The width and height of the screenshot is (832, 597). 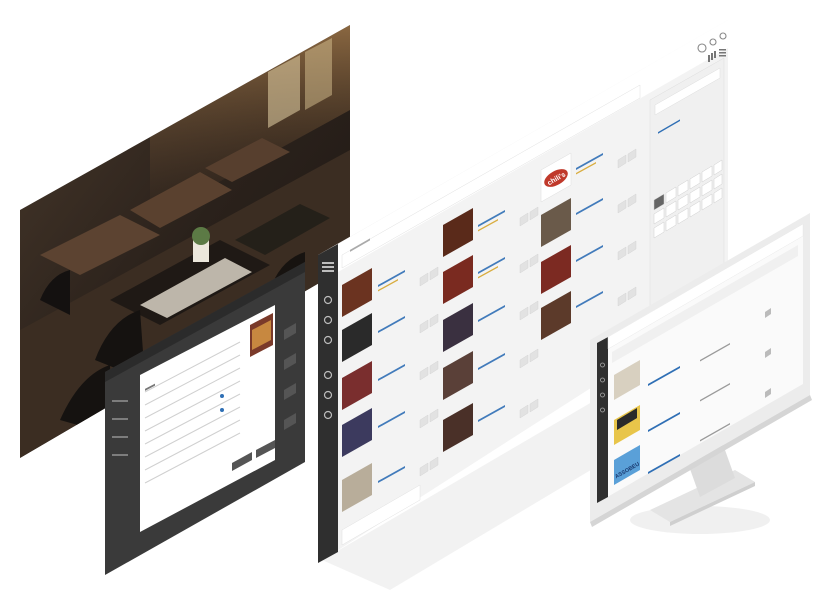 I want to click on user-icon, so click(x=702, y=48).